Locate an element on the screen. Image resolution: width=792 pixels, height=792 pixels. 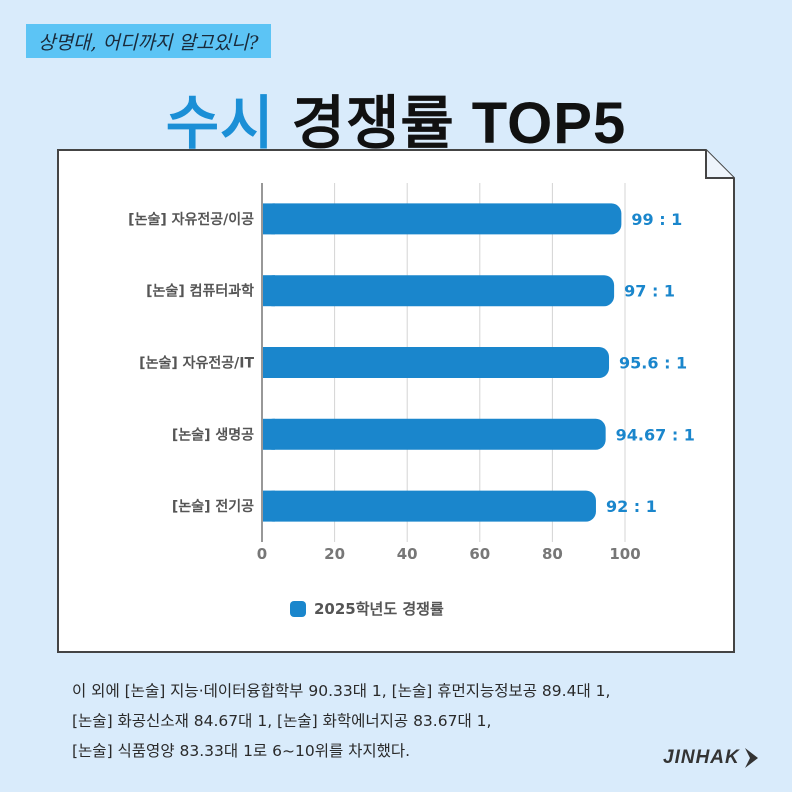
data-label: 99 : 1 is located at coordinates (656, 219).